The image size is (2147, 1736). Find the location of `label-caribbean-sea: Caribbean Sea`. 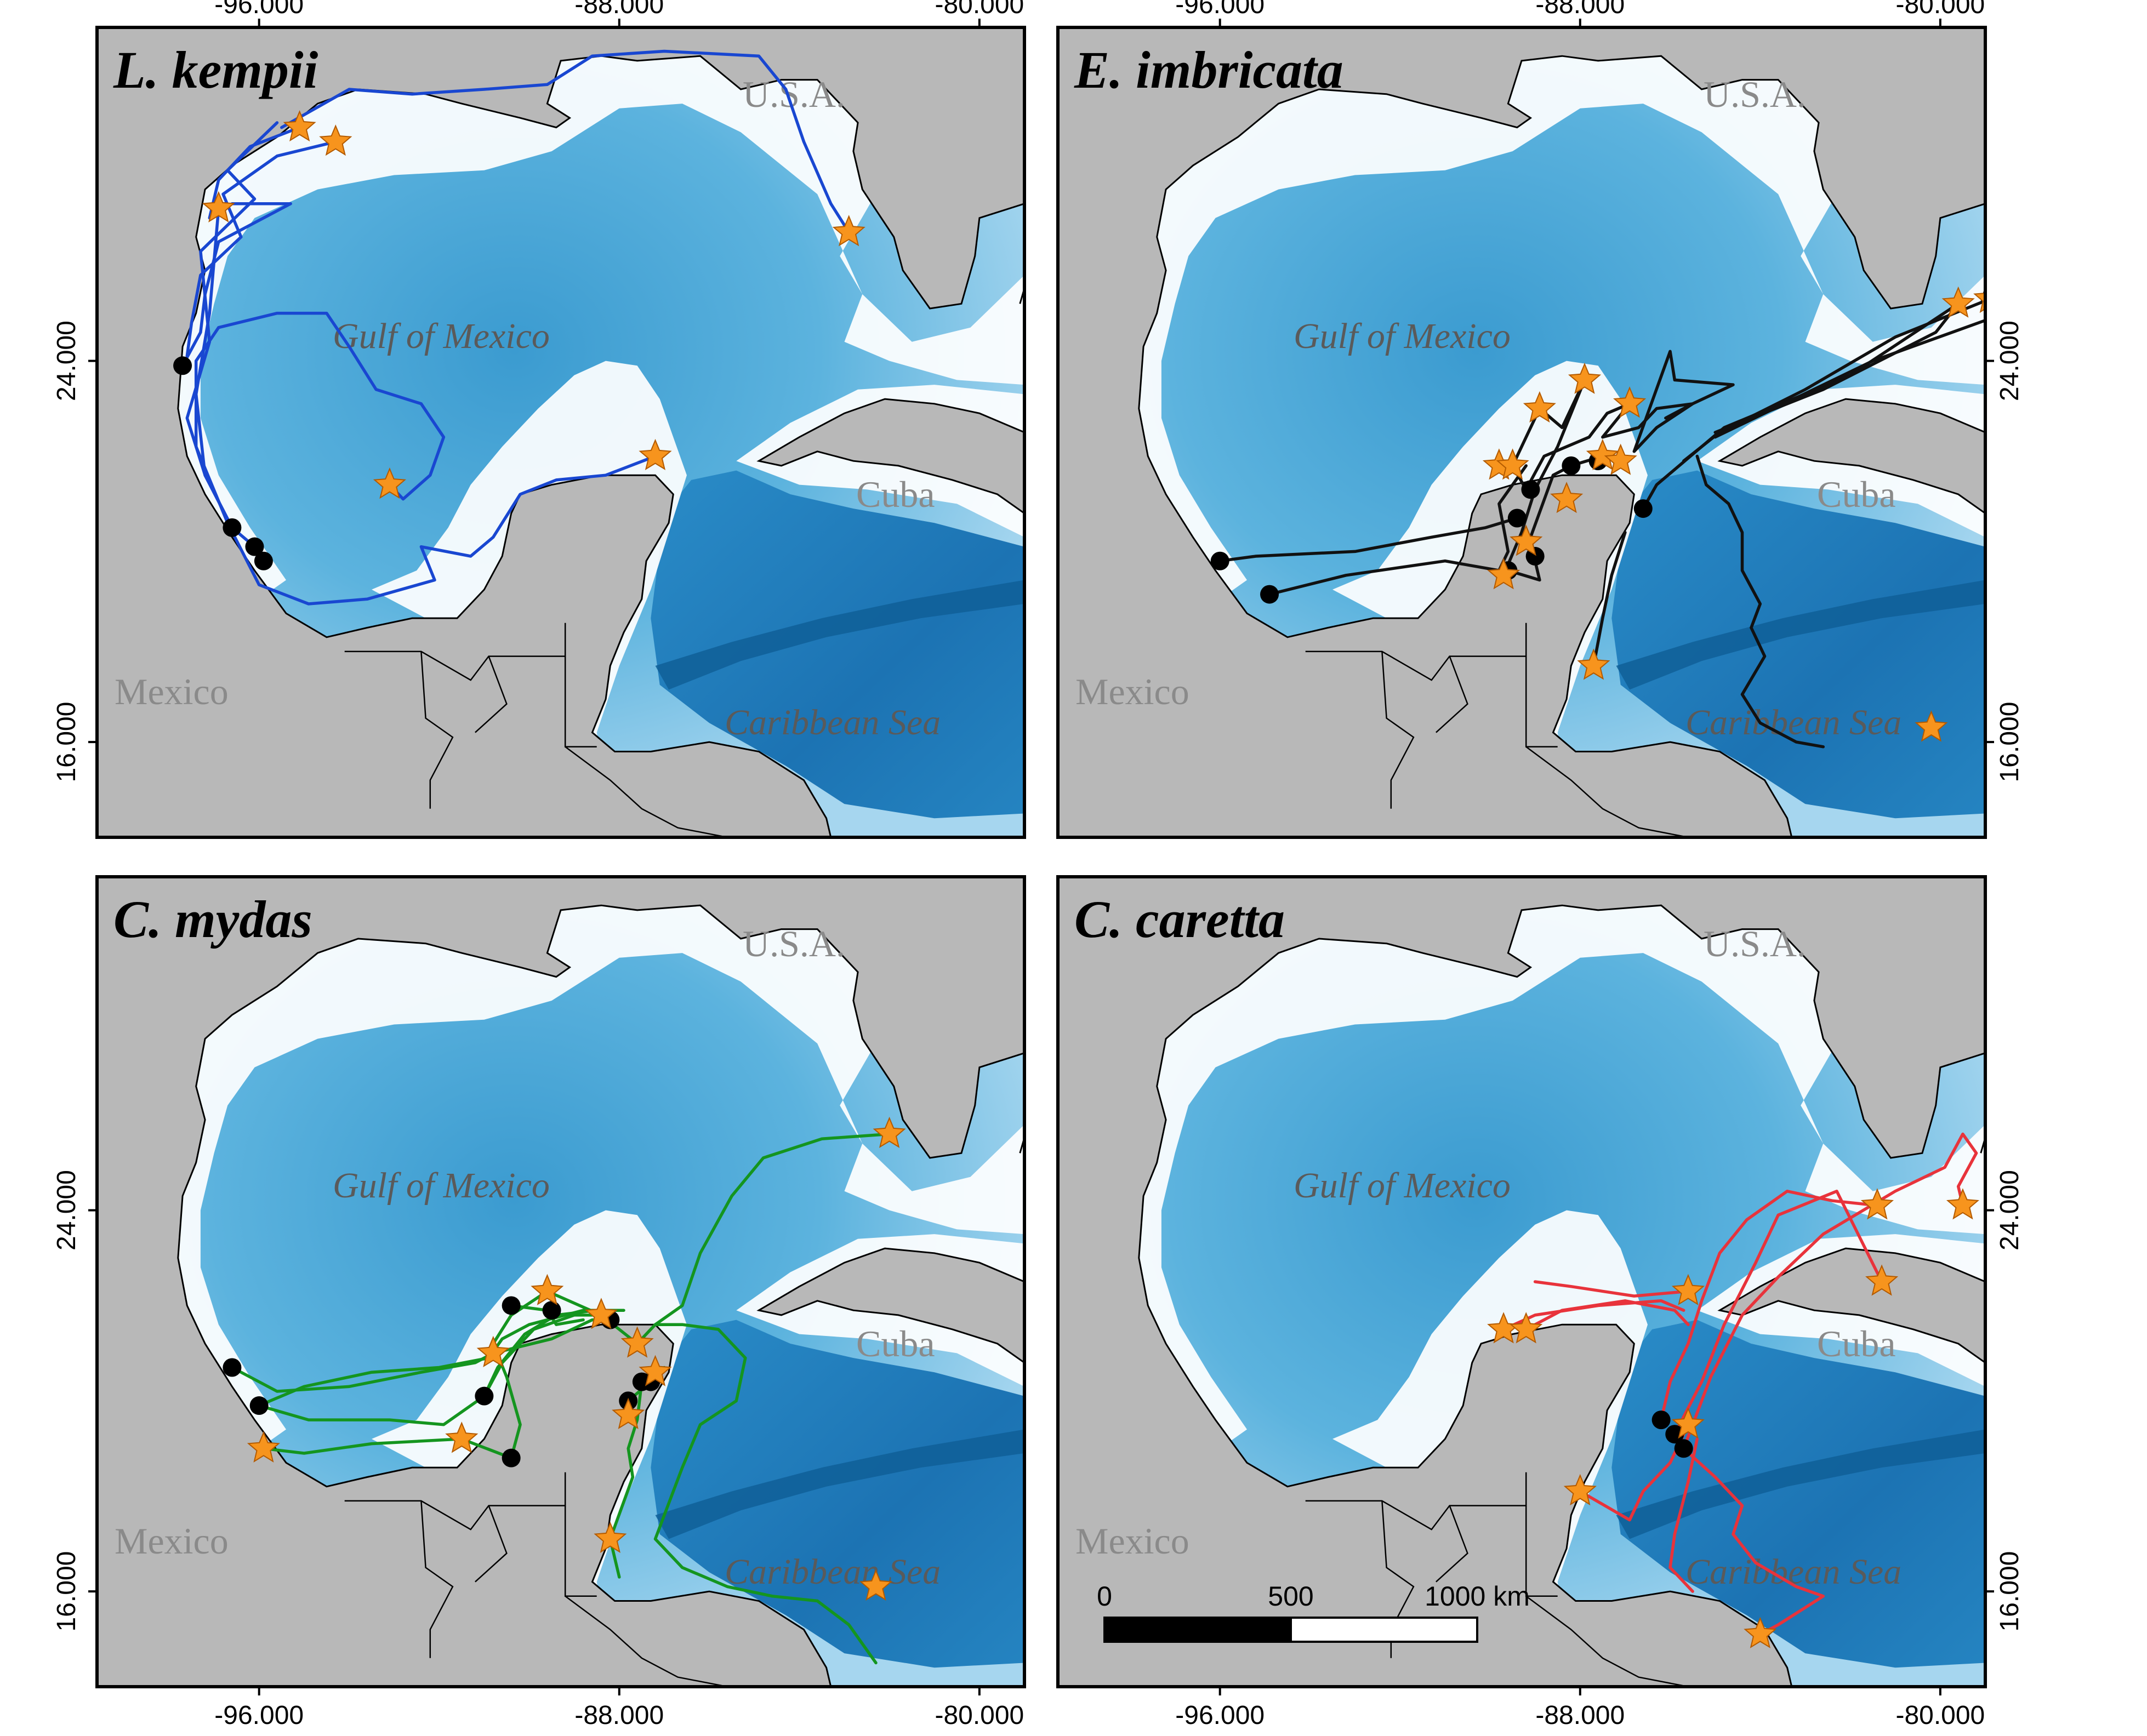

label-caribbean-sea: Caribbean Sea is located at coordinates (1793, 723).